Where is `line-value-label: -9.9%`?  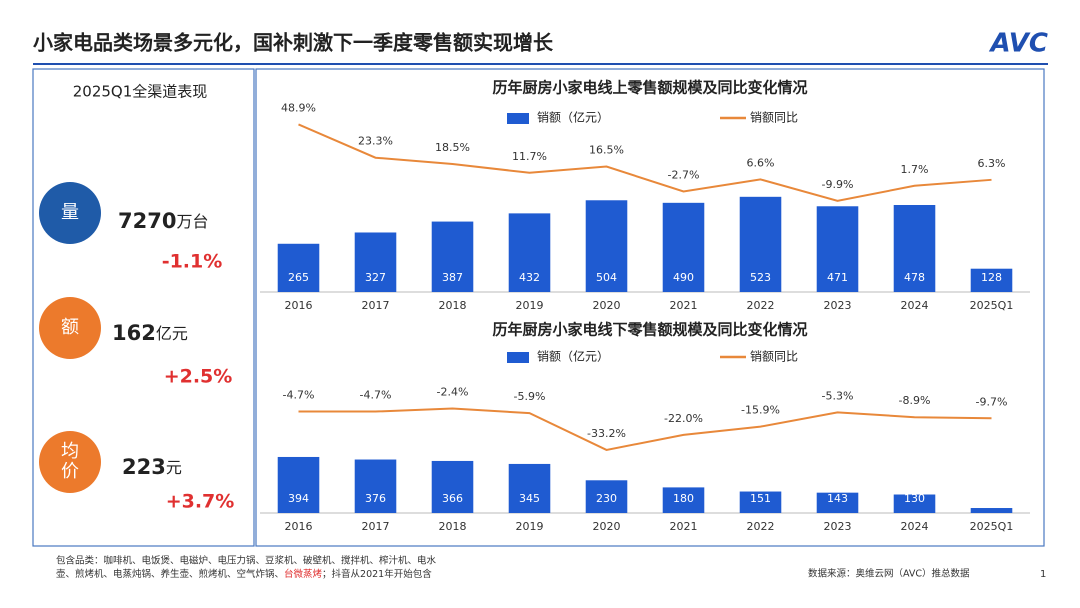 line-value-label: -9.9% is located at coordinates (838, 184).